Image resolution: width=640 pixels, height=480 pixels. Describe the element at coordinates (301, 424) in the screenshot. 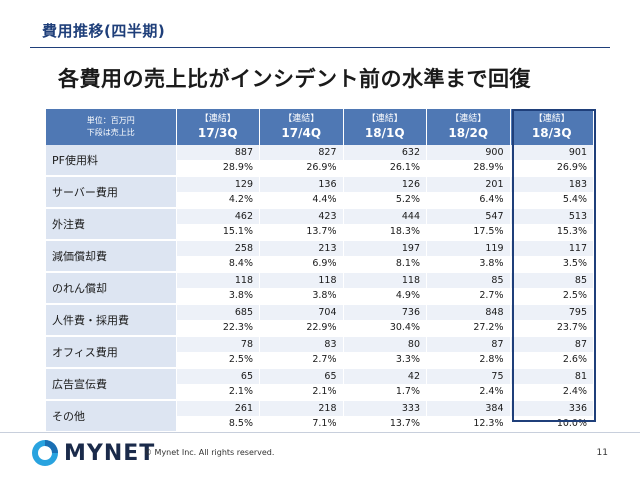

I see `ratio-cell: 7.1%` at that location.